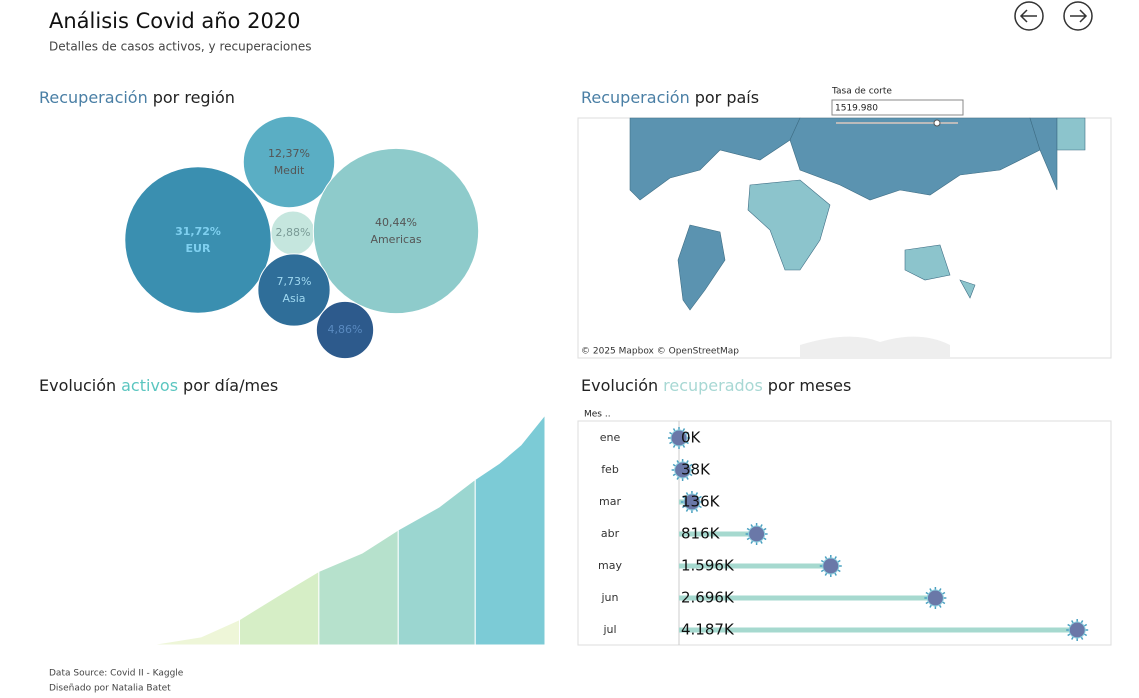 This screenshot has width=1139, height=698. I want to click on value-label: 12,37%, so click(289, 153).